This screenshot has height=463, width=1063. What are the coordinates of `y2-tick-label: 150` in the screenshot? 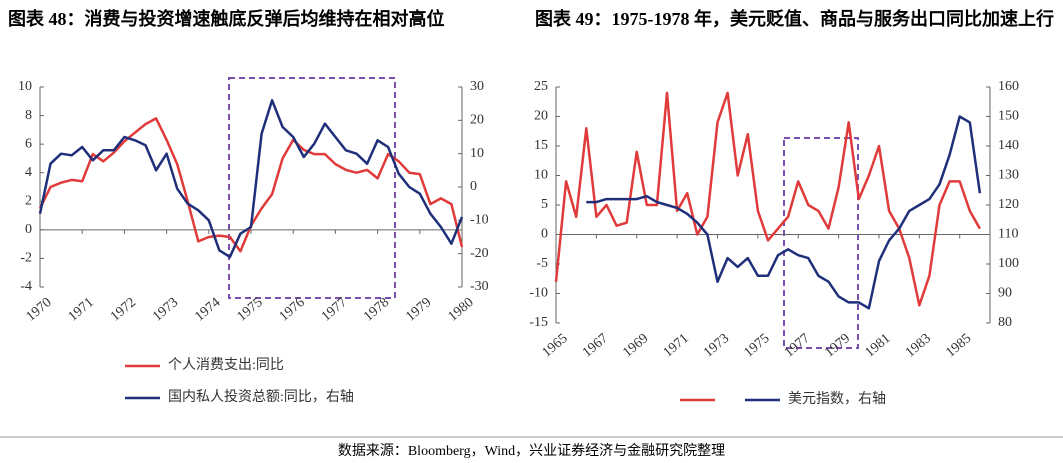 It's located at (1008, 116).